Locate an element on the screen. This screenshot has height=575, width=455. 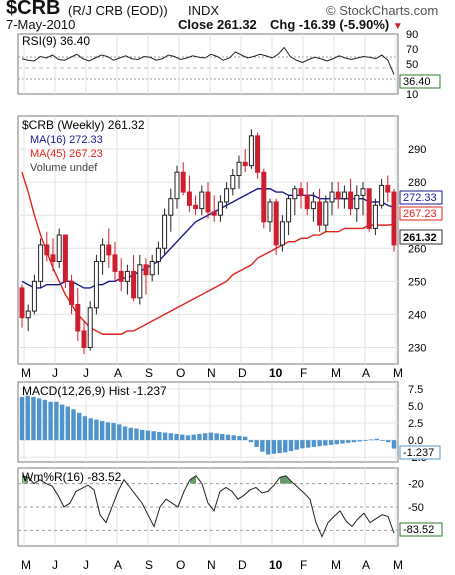
ma45-legend: MA(45) 267.23 is located at coordinates (66, 154).